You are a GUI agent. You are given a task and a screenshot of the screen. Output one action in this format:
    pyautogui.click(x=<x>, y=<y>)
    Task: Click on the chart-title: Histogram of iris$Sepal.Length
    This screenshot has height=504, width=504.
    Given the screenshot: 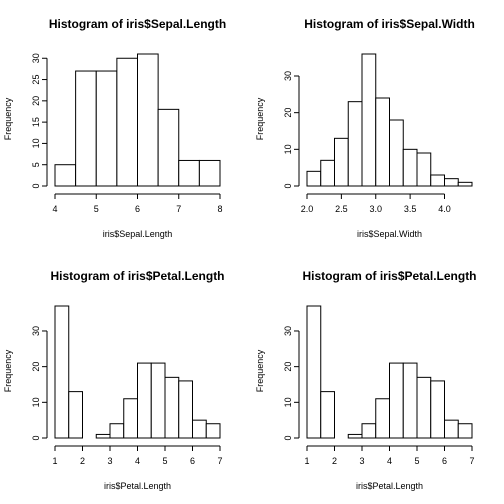 What is the action you would take?
    pyautogui.click(x=137, y=24)
    